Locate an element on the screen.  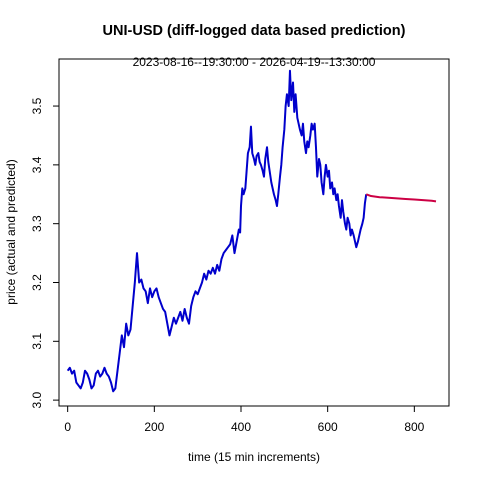
x-tick-label: 800 is located at coordinates (414, 427).